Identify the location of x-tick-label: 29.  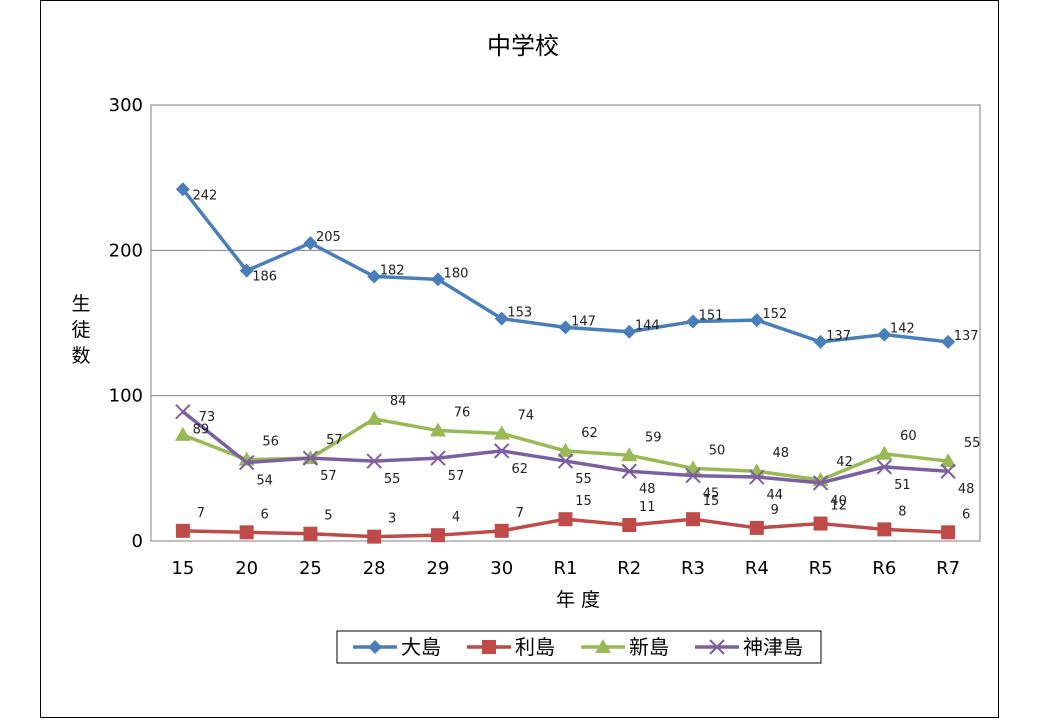
(438, 568).